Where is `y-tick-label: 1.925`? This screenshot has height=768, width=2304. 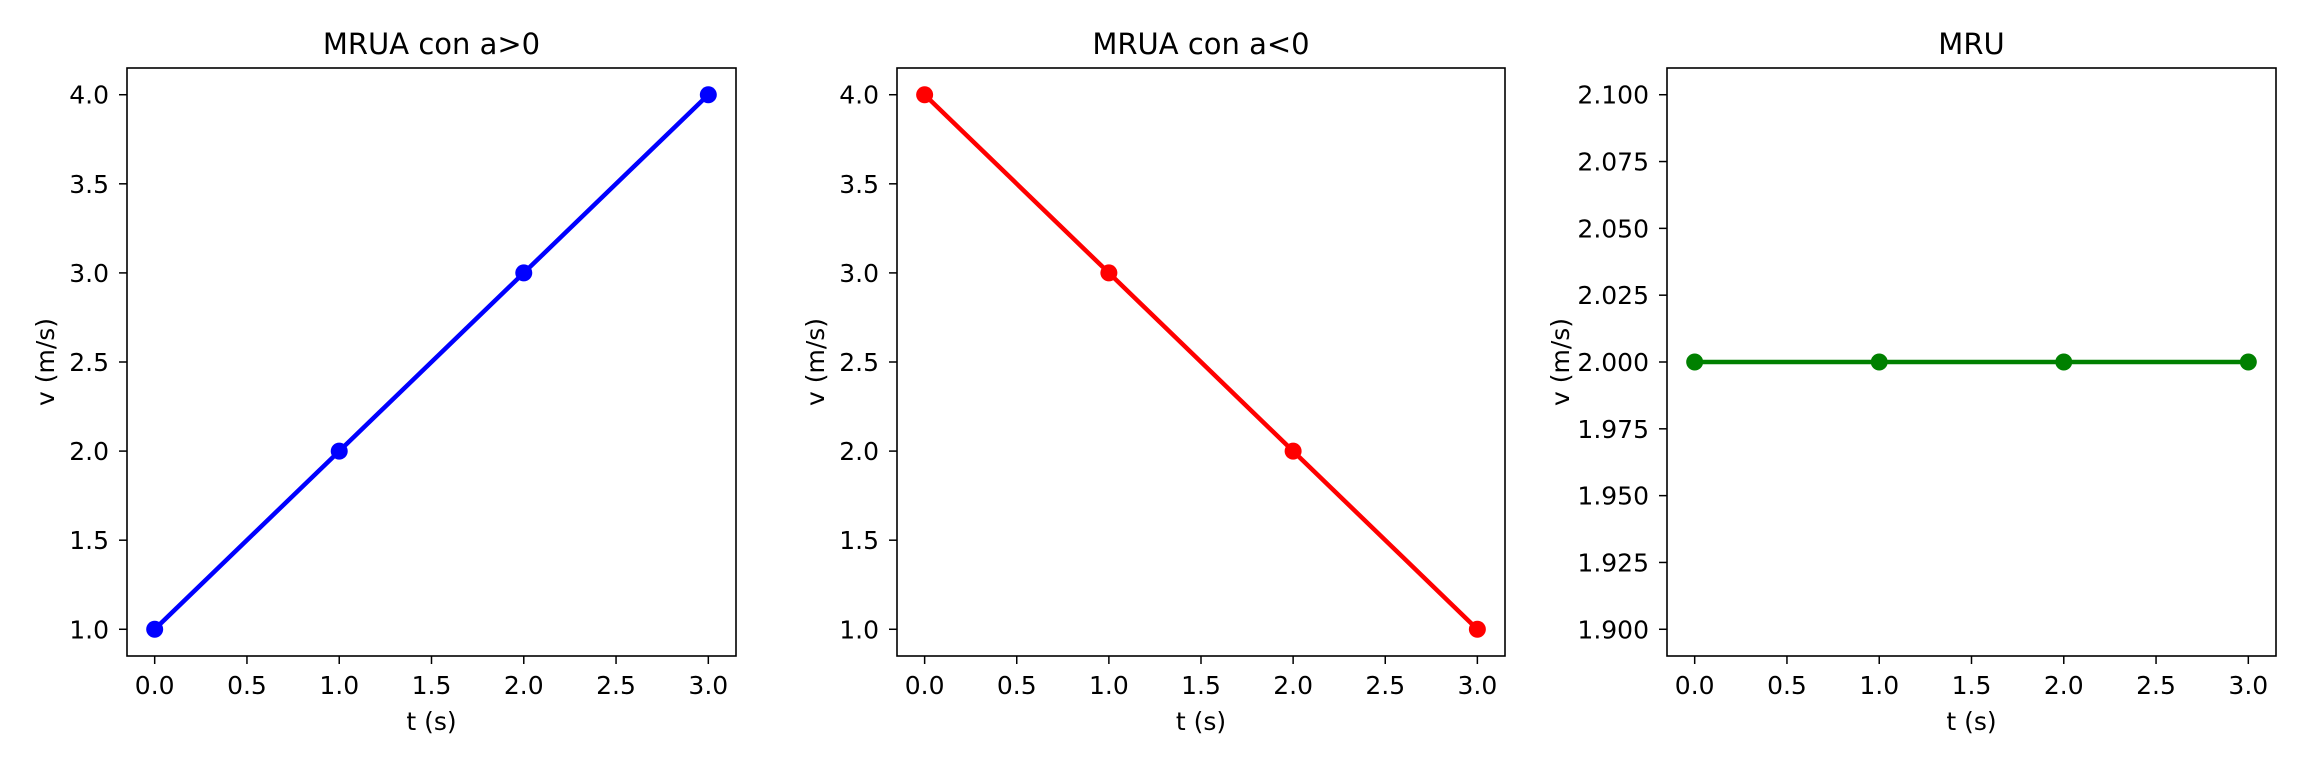 y-tick-label: 1.925 is located at coordinates (1613, 562).